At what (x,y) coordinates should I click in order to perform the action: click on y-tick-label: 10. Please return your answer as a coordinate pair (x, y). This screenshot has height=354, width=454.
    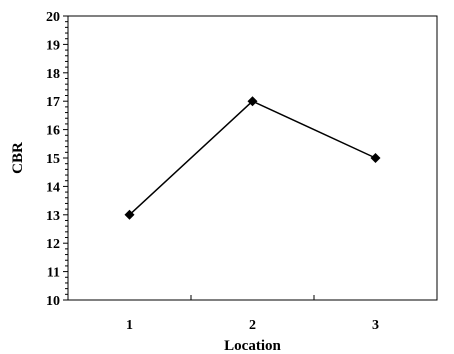
    Looking at the image, I should click on (53, 301).